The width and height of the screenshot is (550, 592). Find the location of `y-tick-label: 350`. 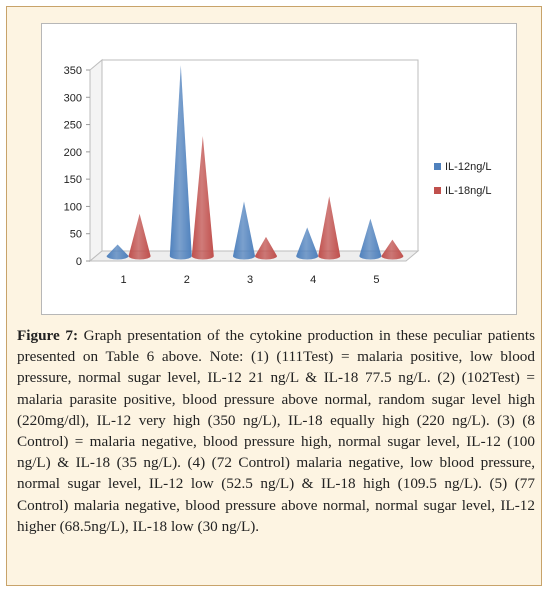

y-tick-label: 350 is located at coordinates (73, 71).